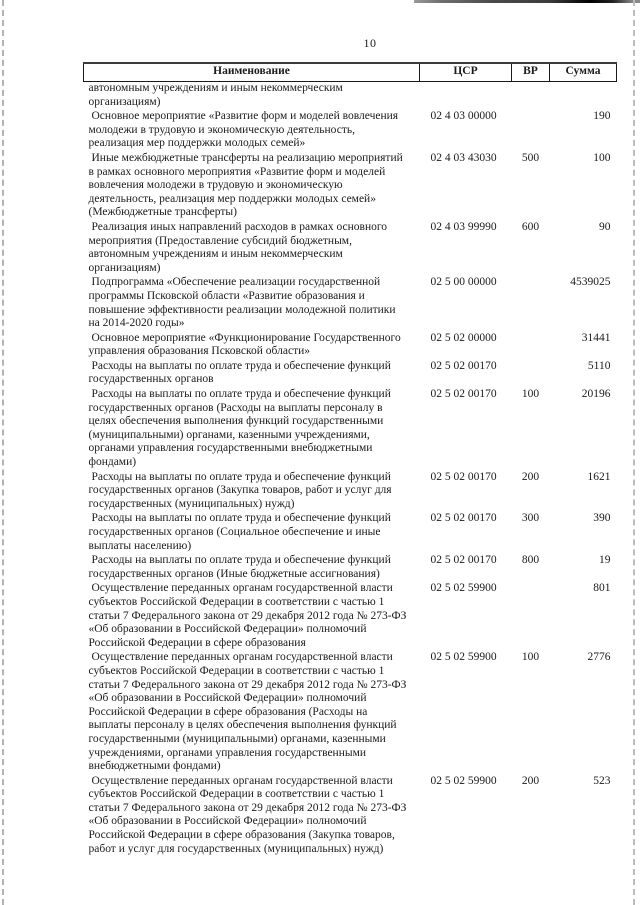 The width and height of the screenshot is (640, 905). Describe the element at coordinates (463, 226) in the screenshot. I see `row-csr: 02 4 03 99990` at that location.